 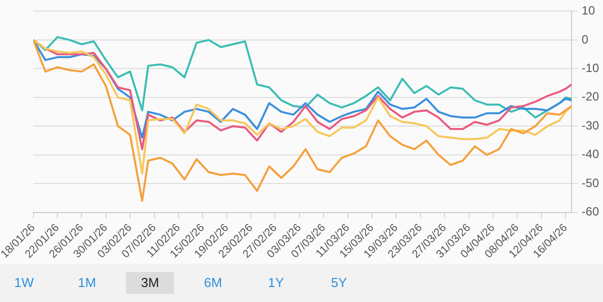 I want to click on text: 3M, so click(x=150, y=283).